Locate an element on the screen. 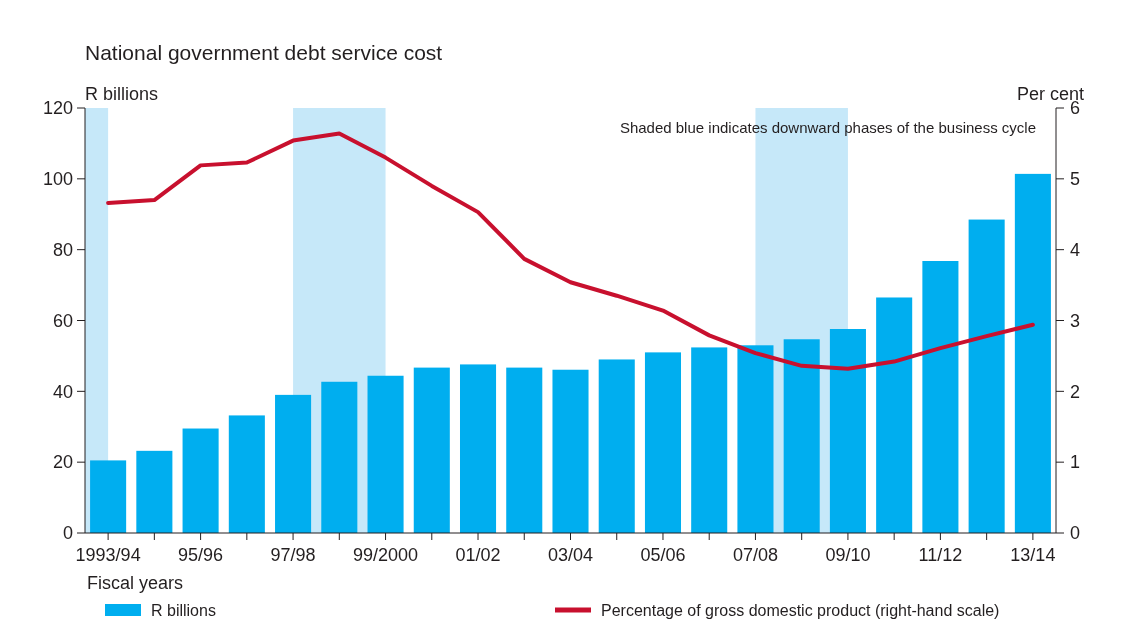  x-tick-label: 97/98 is located at coordinates (293, 555).